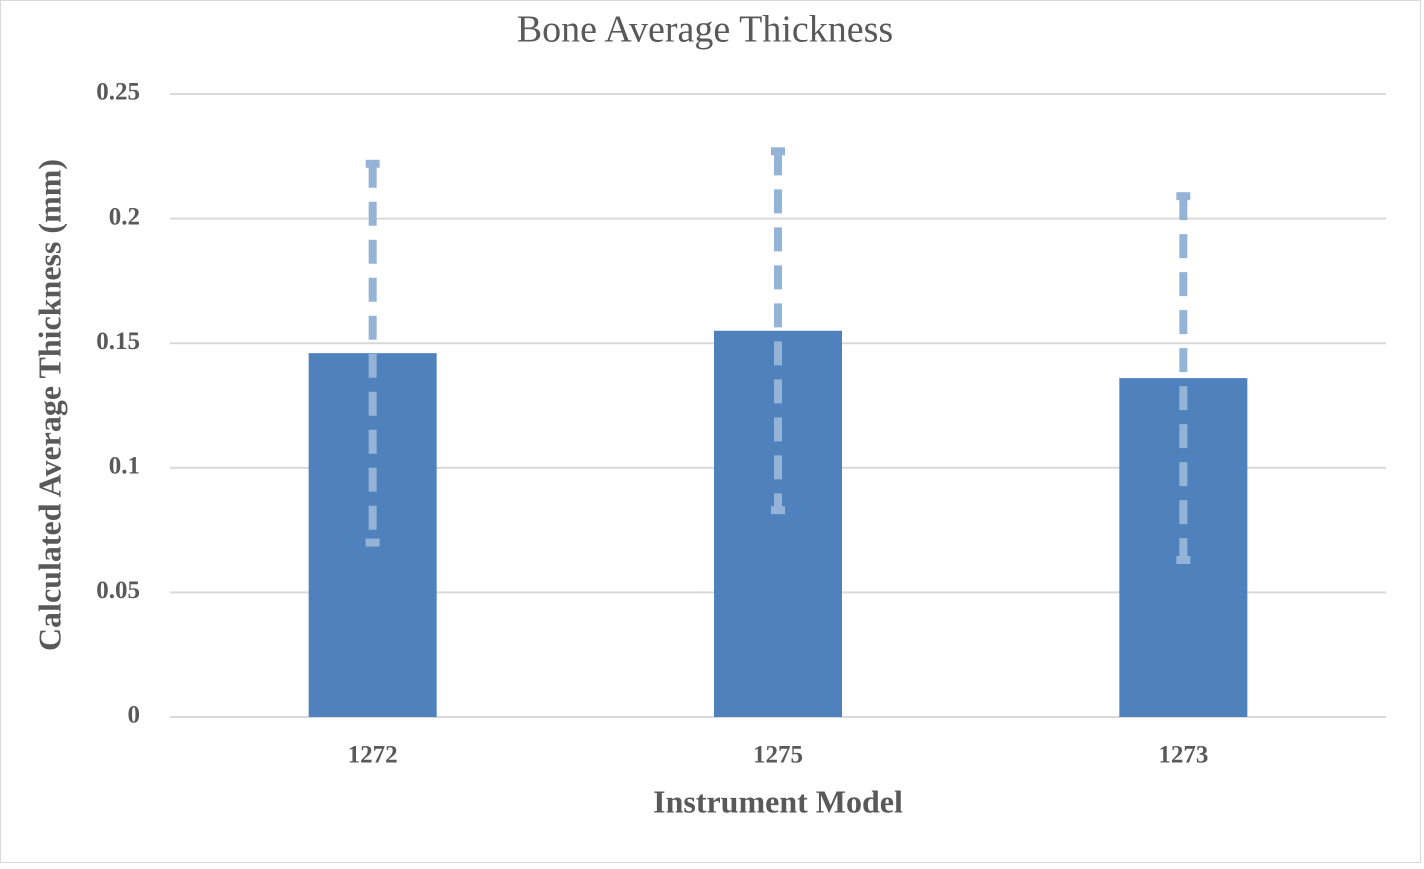 This screenshot has height=869, width=1424. Describe the element at coordinates (49, 405) in the screenshot. I see `y-axis-label: Calculated Average Thickness (mm)` at that location.